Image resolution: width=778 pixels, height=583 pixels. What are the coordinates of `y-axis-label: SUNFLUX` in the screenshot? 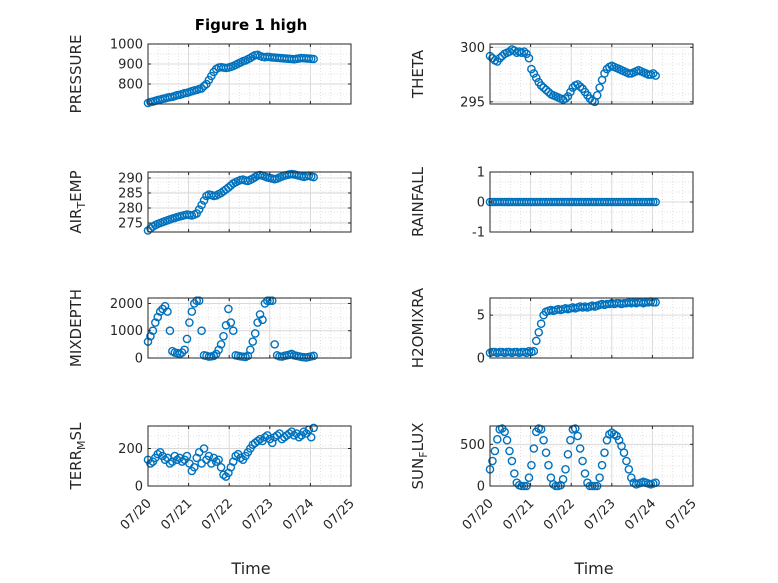 It's located at (419, 456).